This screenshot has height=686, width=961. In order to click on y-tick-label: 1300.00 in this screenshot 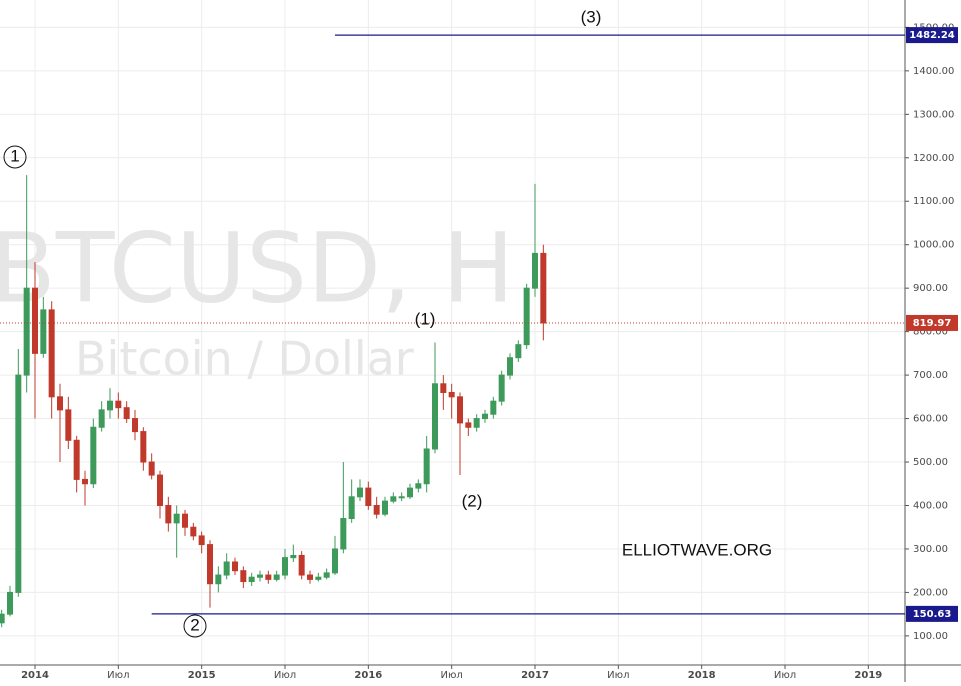, I will do `click(933, 114)`.